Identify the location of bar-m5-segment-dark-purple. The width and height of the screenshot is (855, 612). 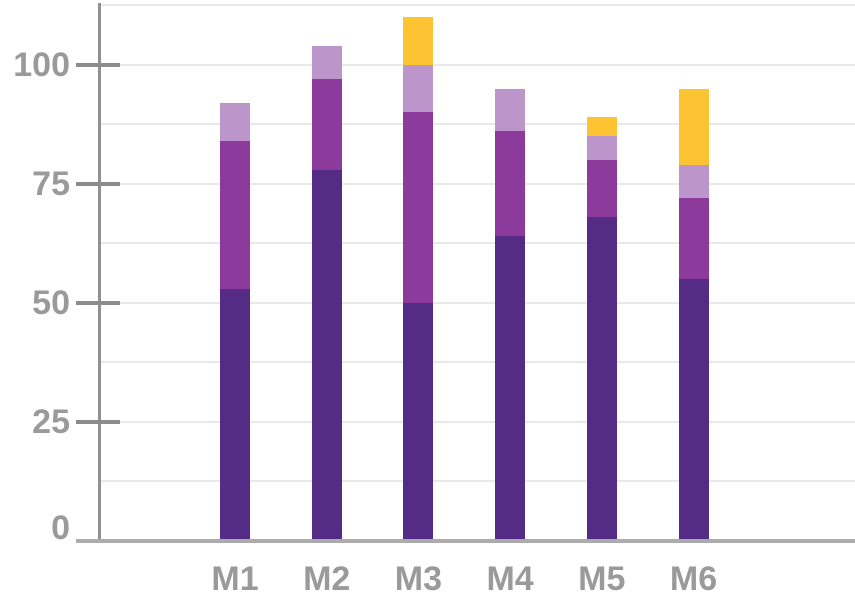
(601, 379).